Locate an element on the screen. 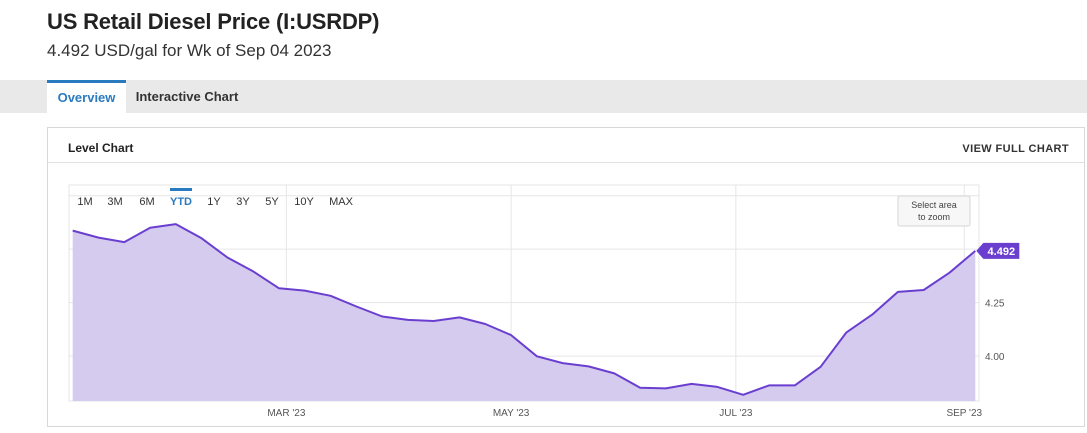 The width and height of the screenshot is (1087, 433). range-button-5y: 5Y is located at coordinates (272, 202).